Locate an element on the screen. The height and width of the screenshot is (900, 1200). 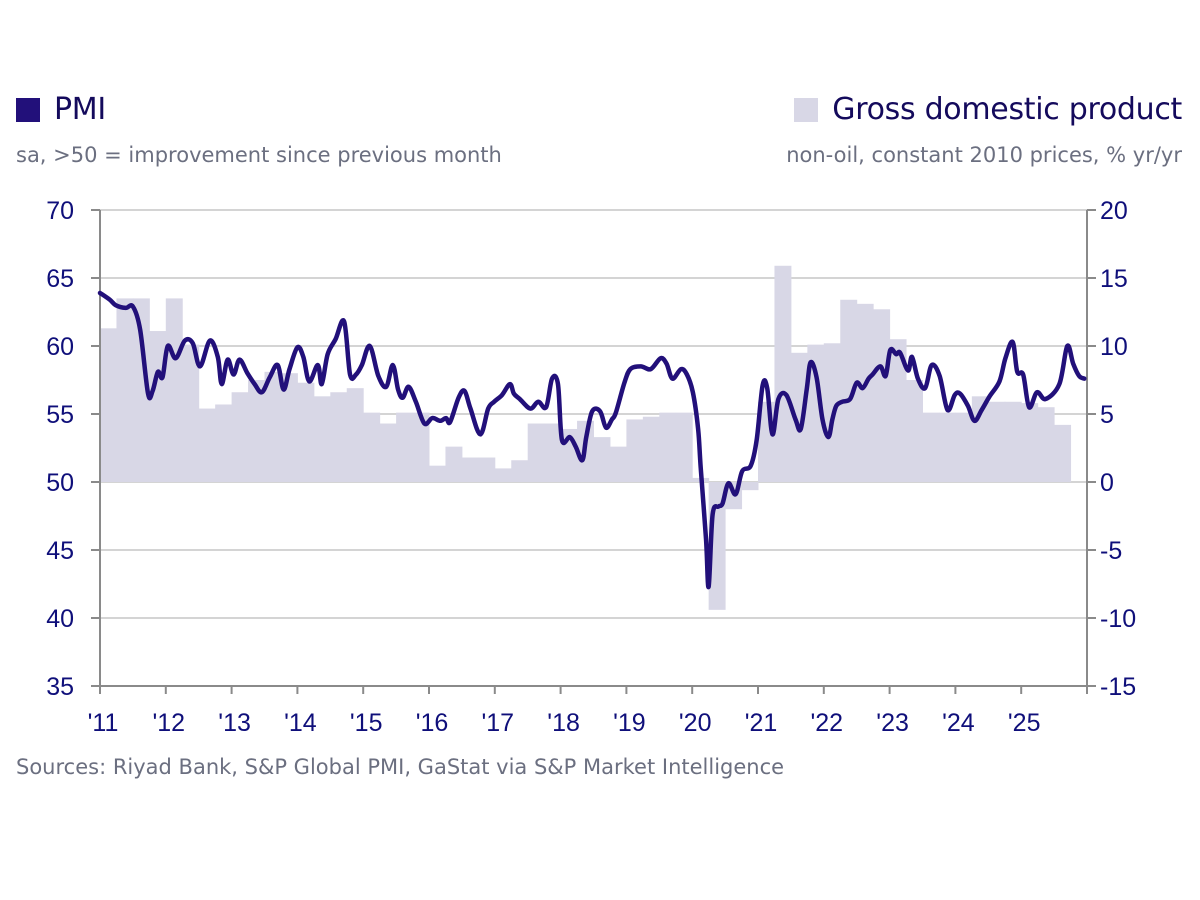
gdp-legend-subtitle: non-oil, constant 2010 prices, % yr/yr is located at coordinates (984, 155).